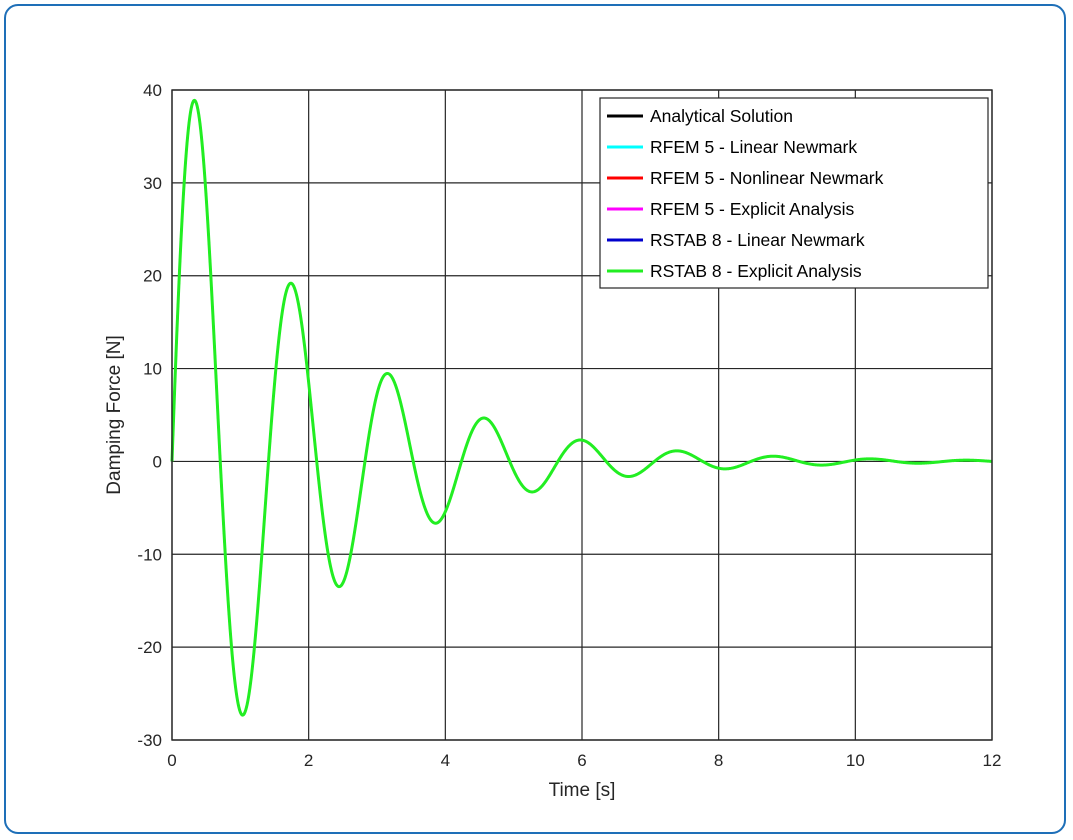 The height and width of the screenshot is (840, 1073). Describe the element at coordinates (149, 740) in the screenshot. I see `y-tick-label: -30` at that location.